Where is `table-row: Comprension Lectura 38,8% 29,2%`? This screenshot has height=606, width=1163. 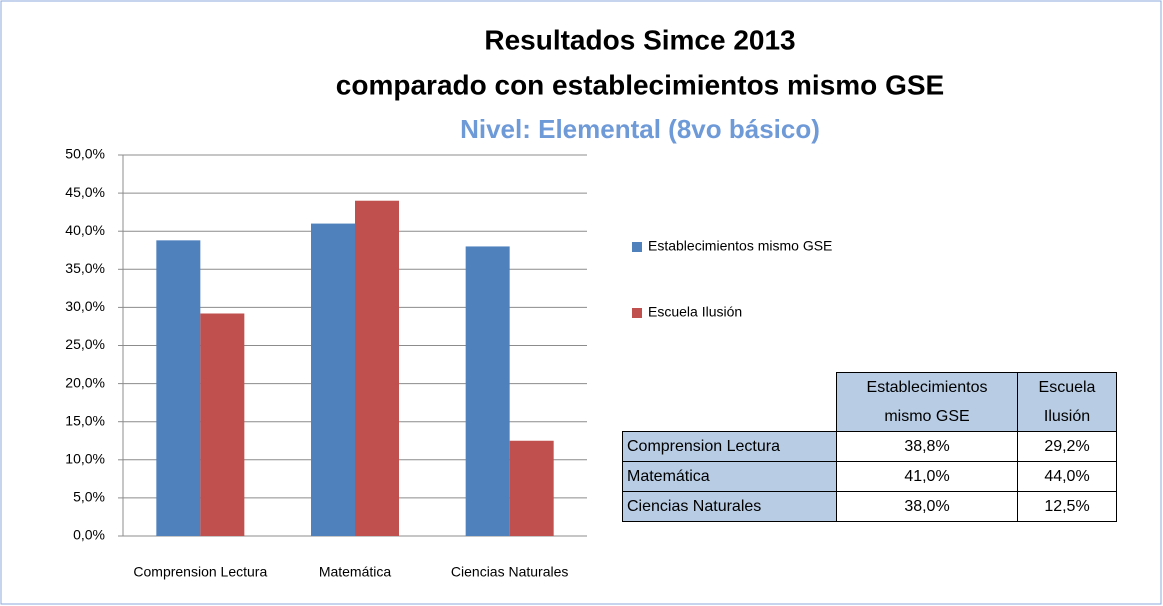
table-row: Comprension Lectura 38,8% 29,2% is located at coordinates (869, 446).